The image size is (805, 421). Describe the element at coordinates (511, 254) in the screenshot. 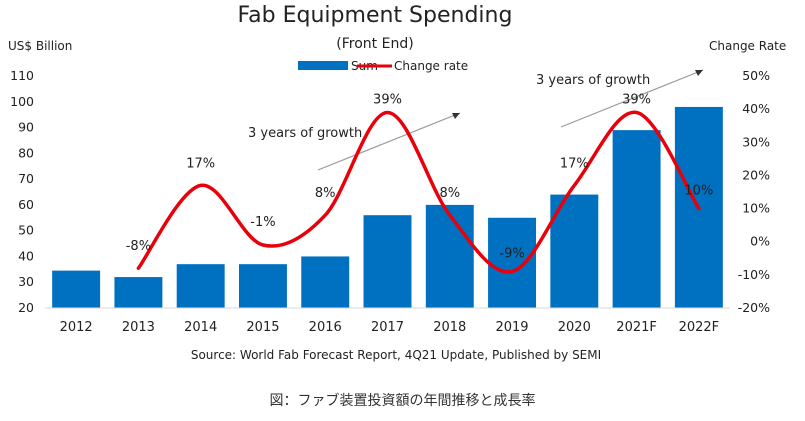

I see `change-rate-label: -9%` at that location.